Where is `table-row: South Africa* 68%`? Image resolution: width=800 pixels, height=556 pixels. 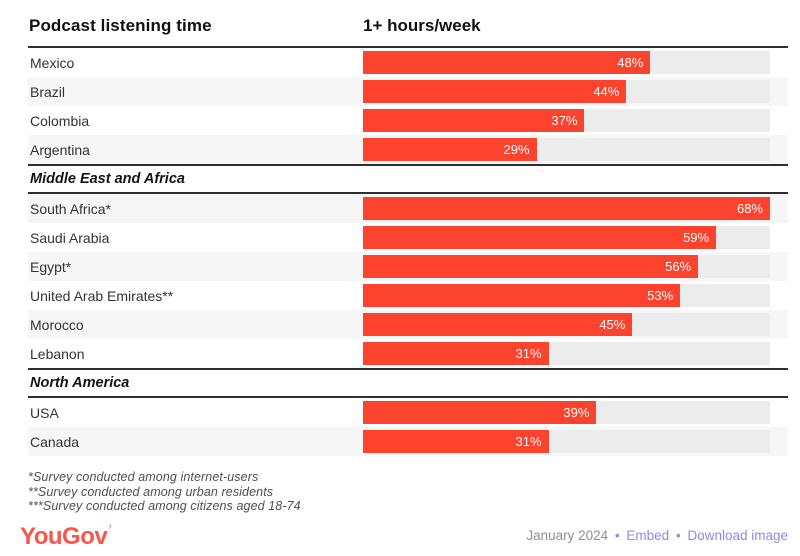 table-row: South Africa* 68% is located at coordinates (408, 208).